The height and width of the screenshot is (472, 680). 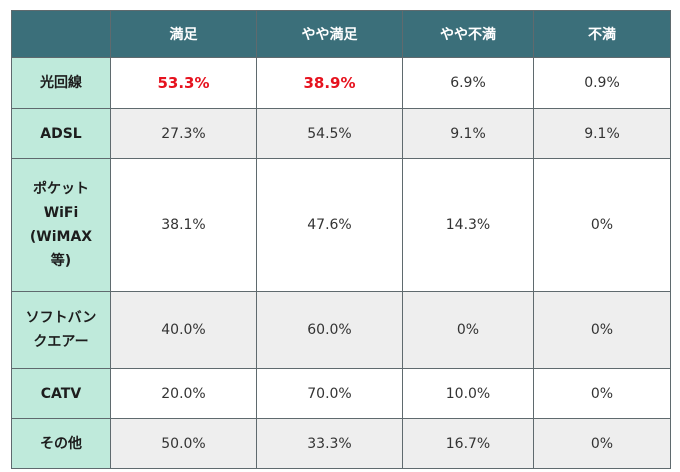 I want to click on row-label: CATV, so click(x=61, y=393).